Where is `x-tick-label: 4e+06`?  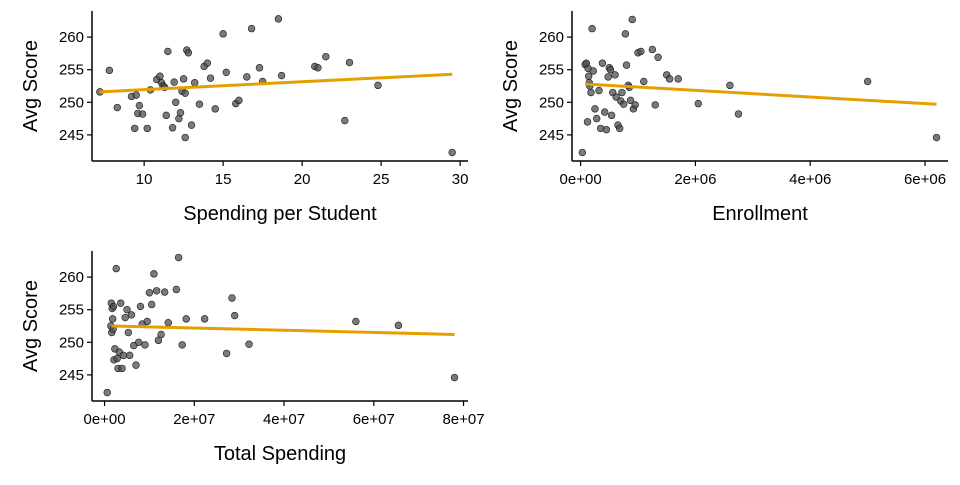
x-tick-label: 4e+06 is located at coordinates (810, 179).